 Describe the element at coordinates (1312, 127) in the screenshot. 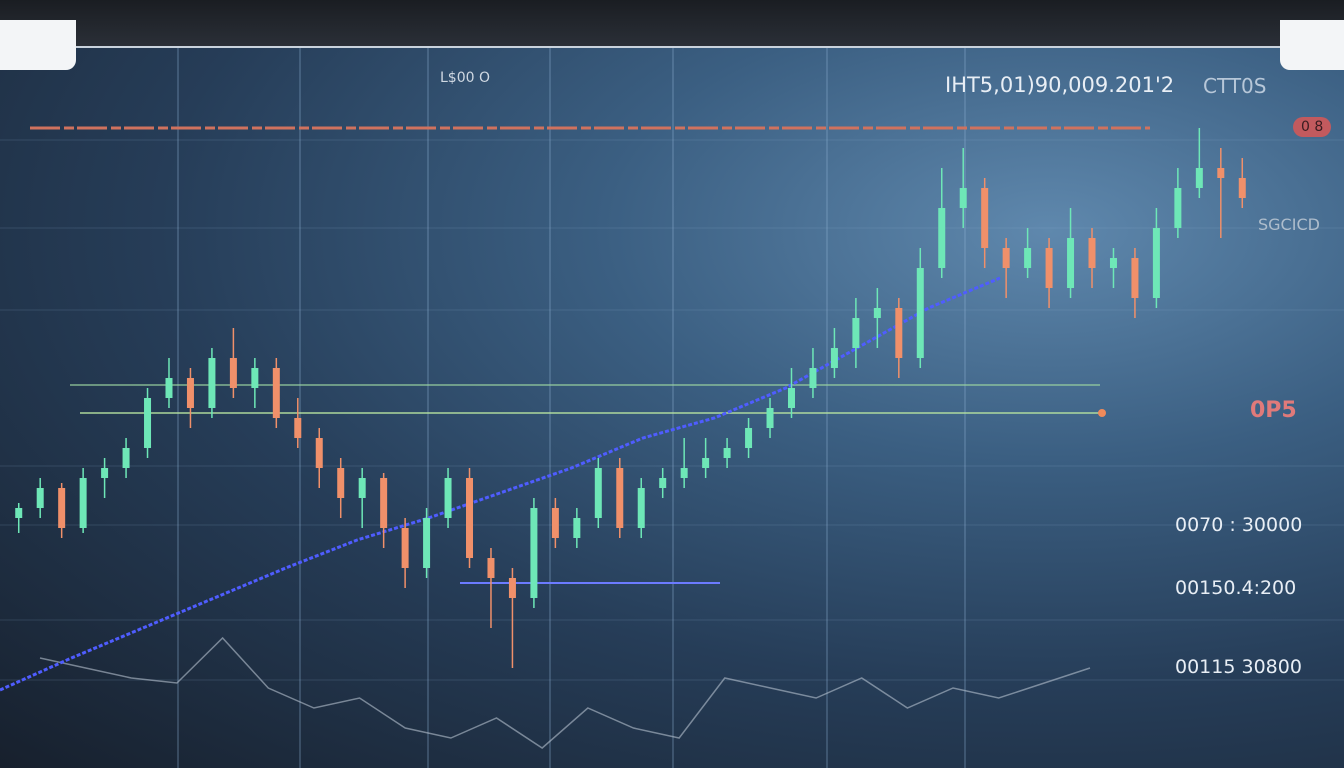

I see `top-badge: 0 8` at that location.